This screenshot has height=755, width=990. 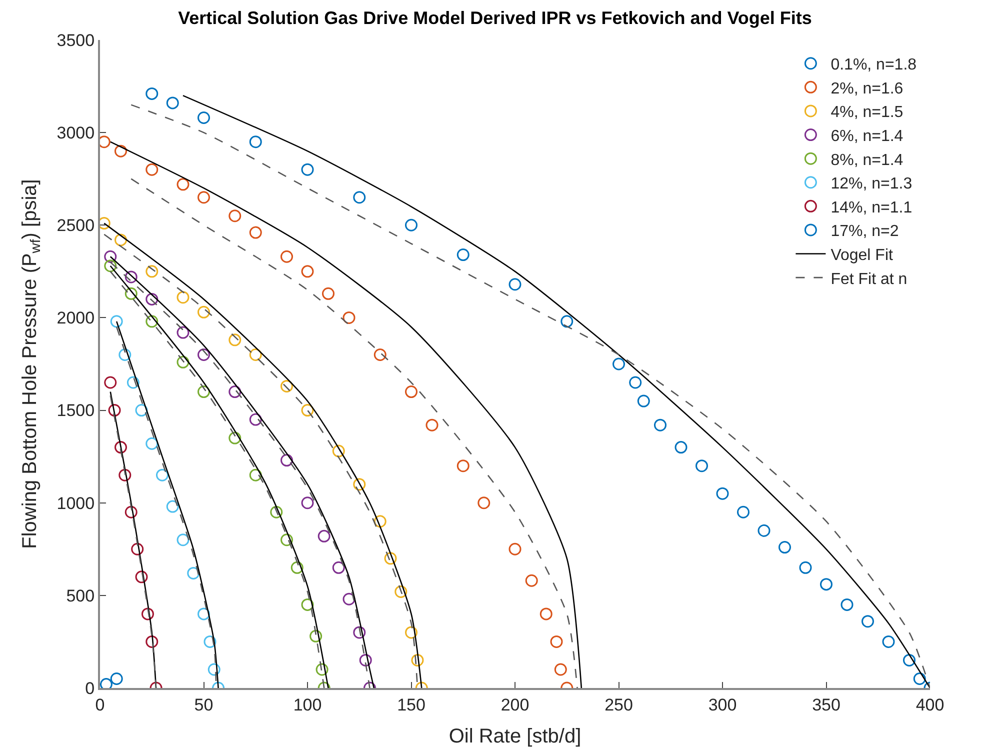 What do you see at coordinates (75, 503) in the screenshot?
I see `y-tick-label: 1000` at bounding box center [75, 503].